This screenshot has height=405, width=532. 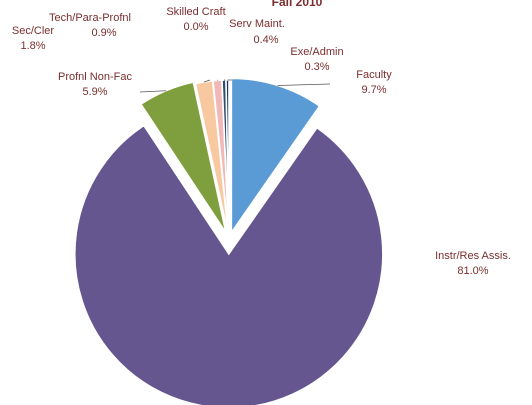 What do you see at coordinates (316, 67) in the screenshot?
I see `slice-value: 0.3%` at bounding box center [316, 67].